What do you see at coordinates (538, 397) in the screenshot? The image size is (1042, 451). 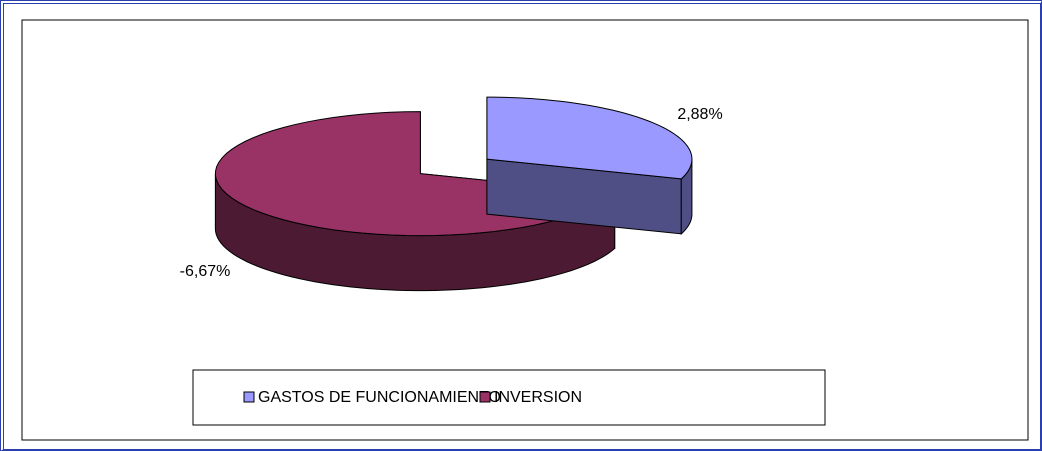 I see `legend-label: INVERSION` at bounding box center [538, 397].